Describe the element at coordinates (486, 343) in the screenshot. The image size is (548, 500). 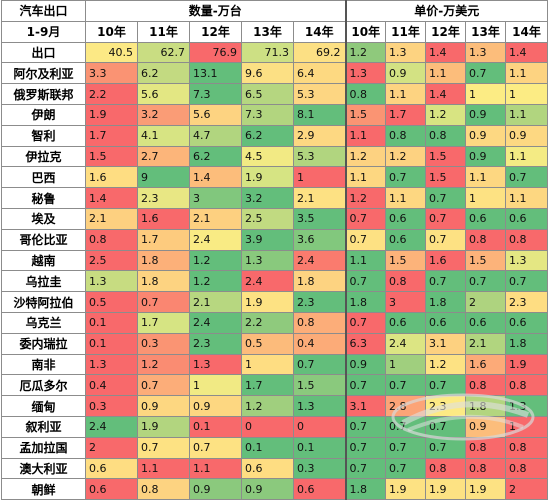
I see `price-cell: 2.1` at that location.